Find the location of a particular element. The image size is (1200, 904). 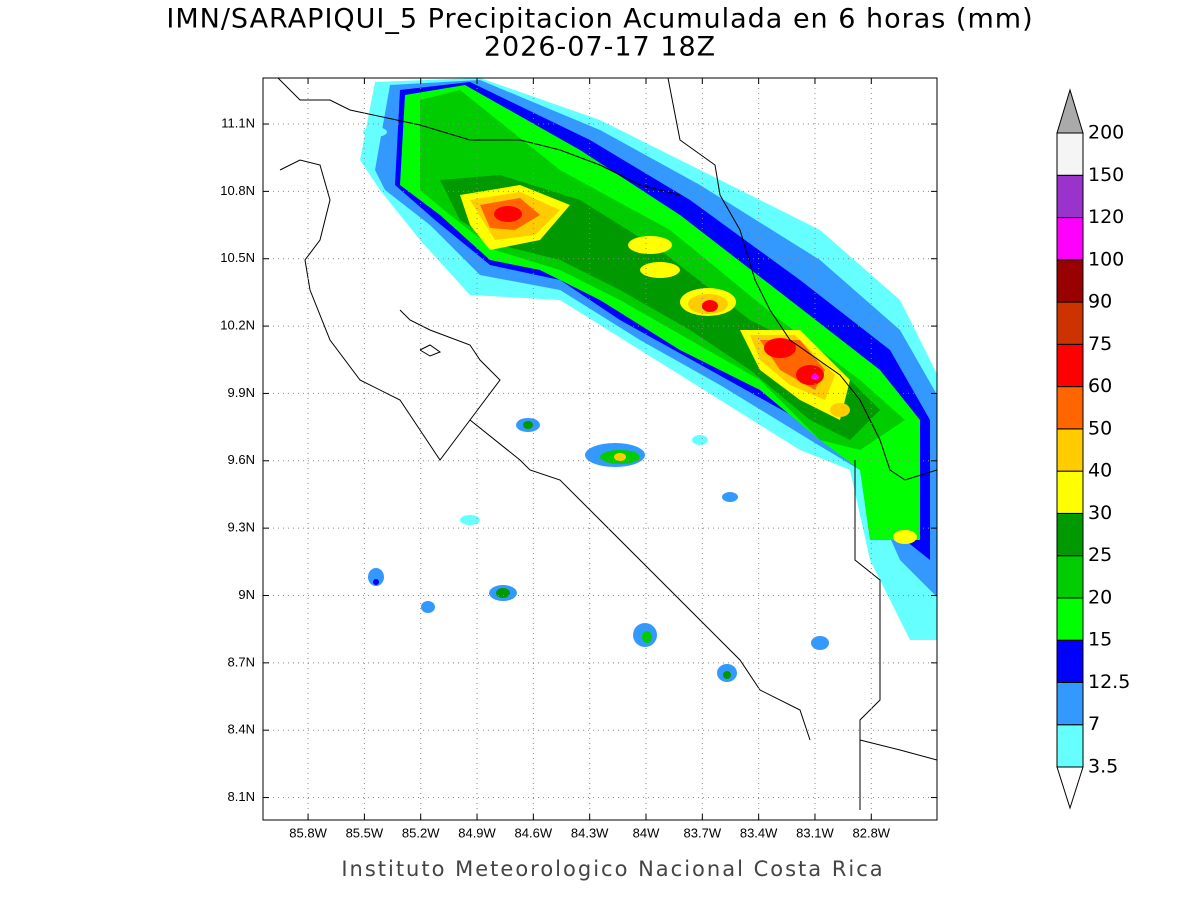

lon-tick-label: 83.4W is located at coordinates (759, 832).